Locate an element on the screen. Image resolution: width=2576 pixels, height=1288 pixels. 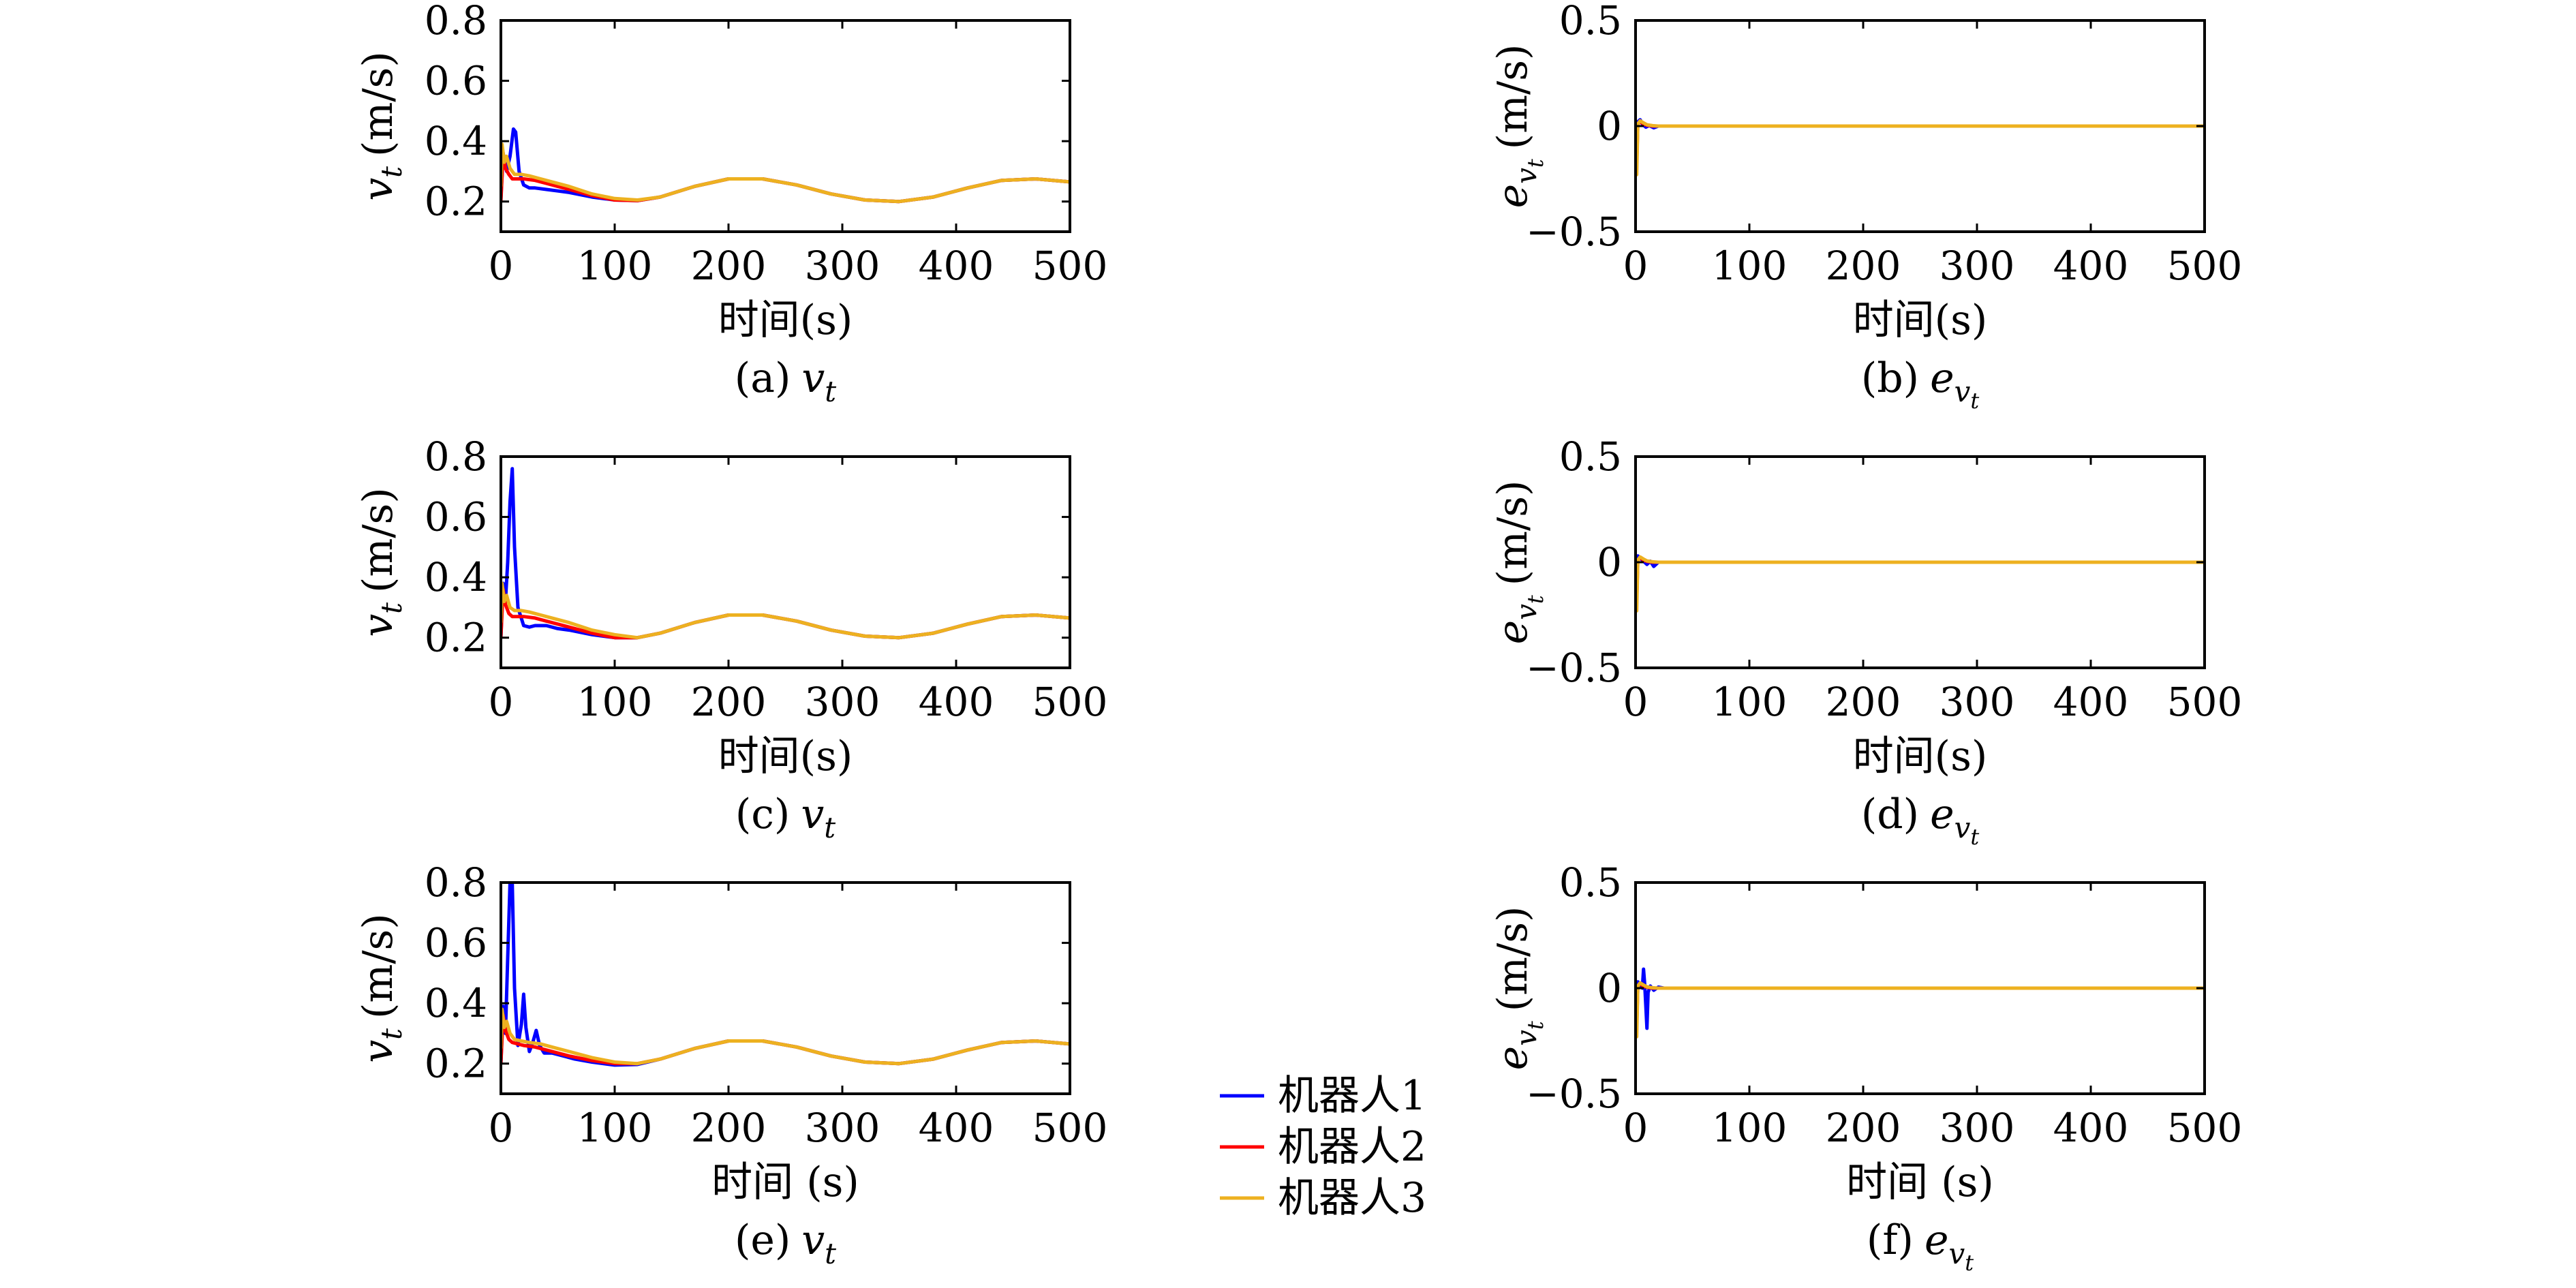
panel-caption: (a) vt is located at coordinates (786, 381).